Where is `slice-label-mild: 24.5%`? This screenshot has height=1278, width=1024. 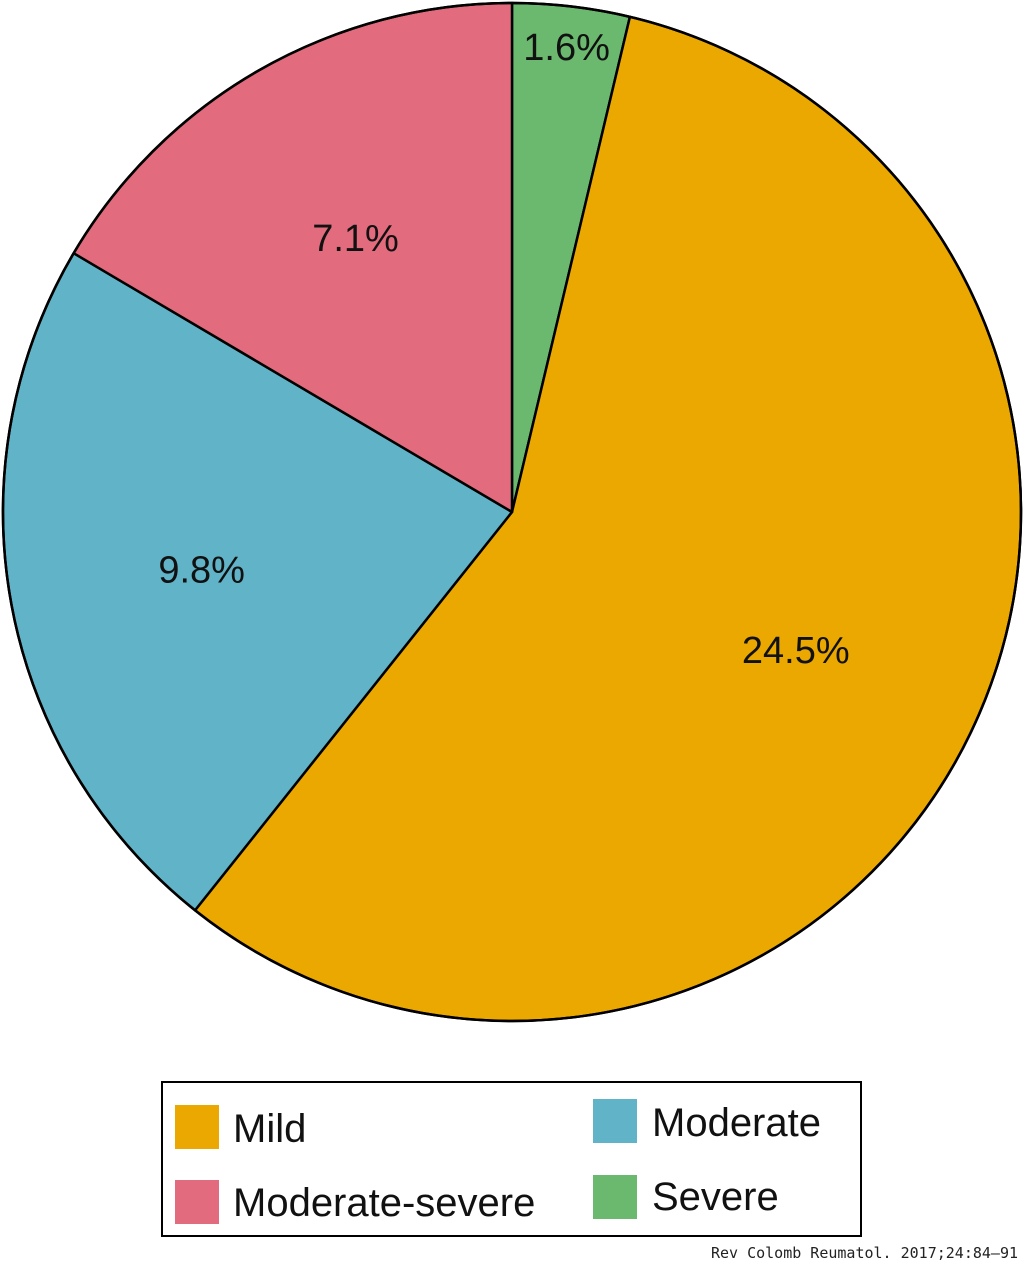 slice-label-mild: 24.5% is located at coordinates (796, 651).